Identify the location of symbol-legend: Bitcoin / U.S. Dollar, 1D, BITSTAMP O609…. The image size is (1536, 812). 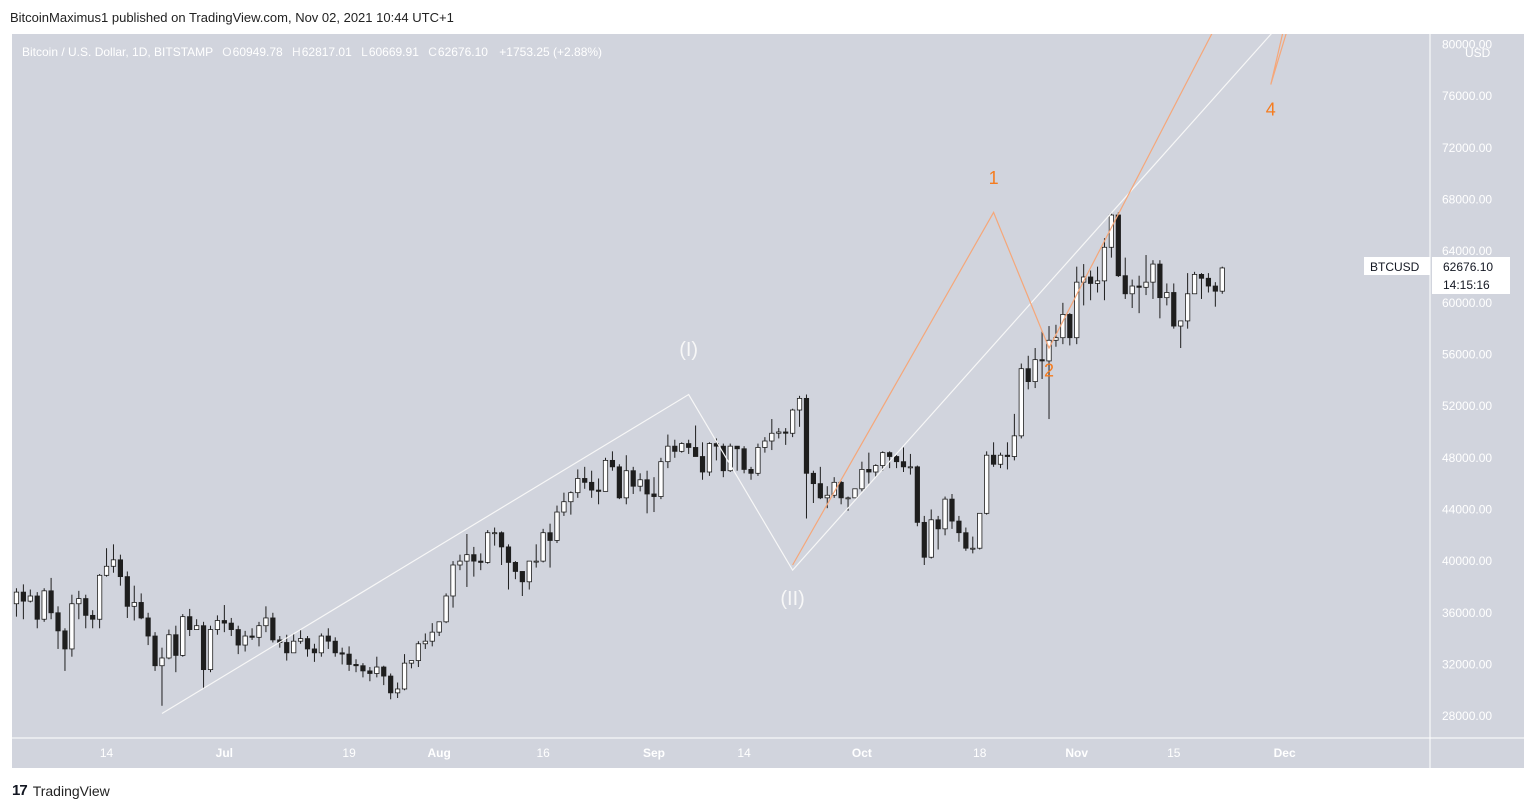
(312, 52).